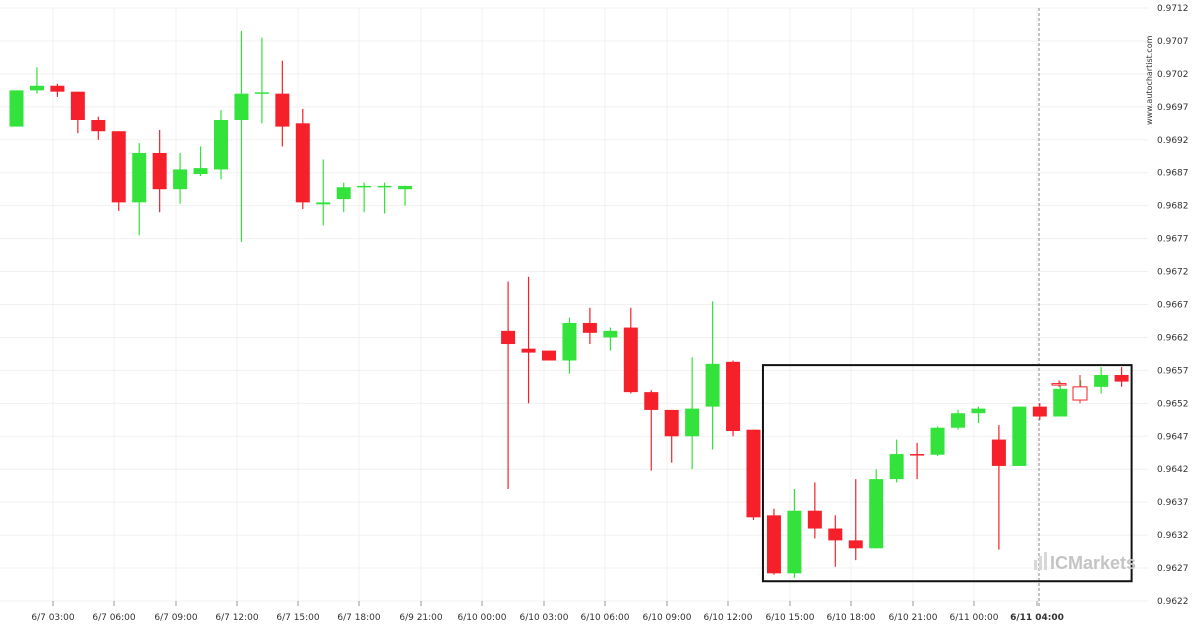 Image resolution: width=1200 pixels, height=630 pixels. What do you see at coordinates (850, 618) in the screenshot?
I see `x-tick-label: 6/10 18:00` at bounding box center [850, 618].